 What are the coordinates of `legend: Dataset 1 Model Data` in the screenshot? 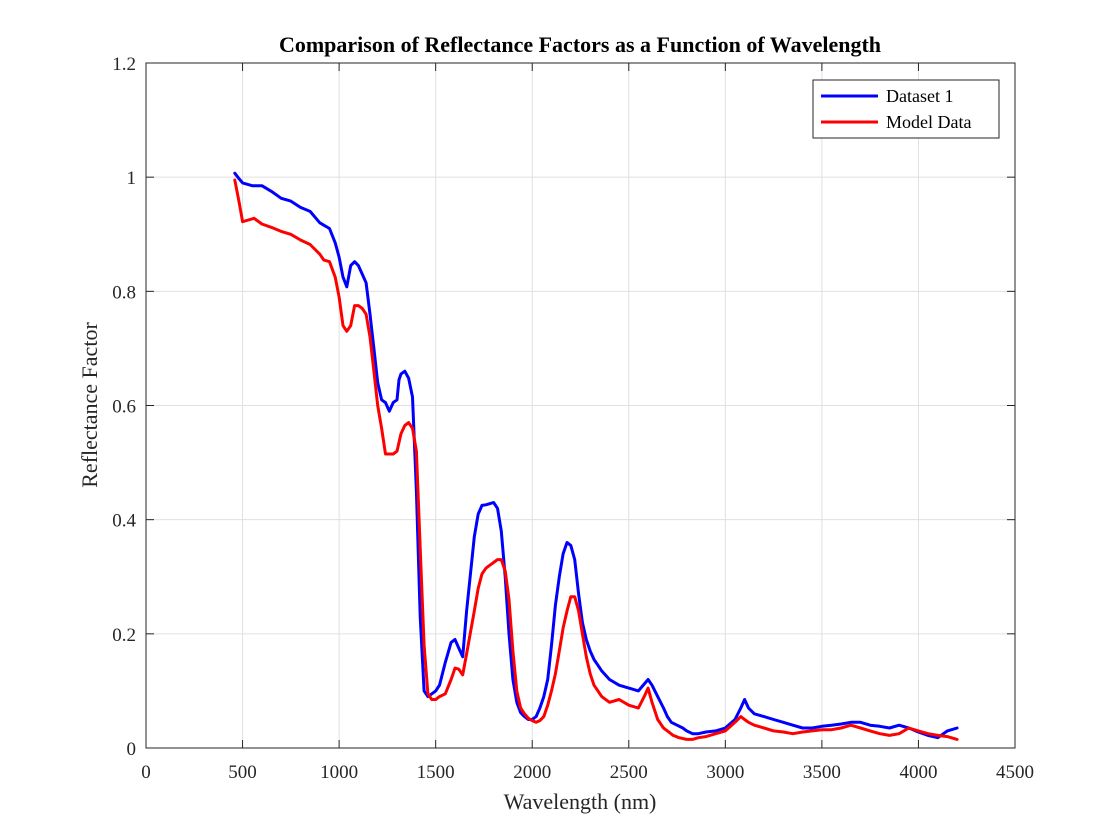 It's located at (906, 109).